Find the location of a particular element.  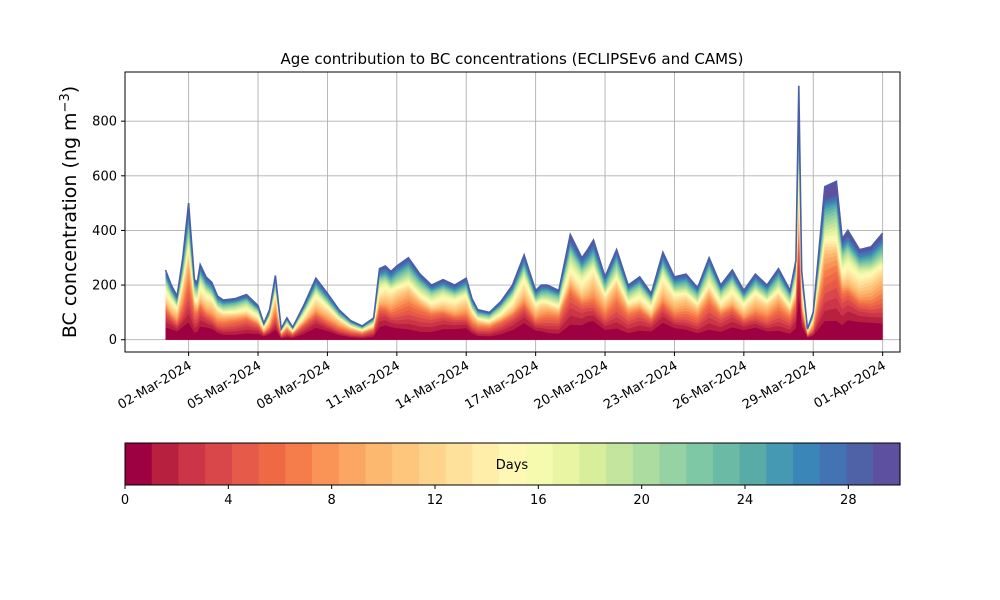

x-tick-label: 01-Apr-2024 is located at coordinates (850, 384).